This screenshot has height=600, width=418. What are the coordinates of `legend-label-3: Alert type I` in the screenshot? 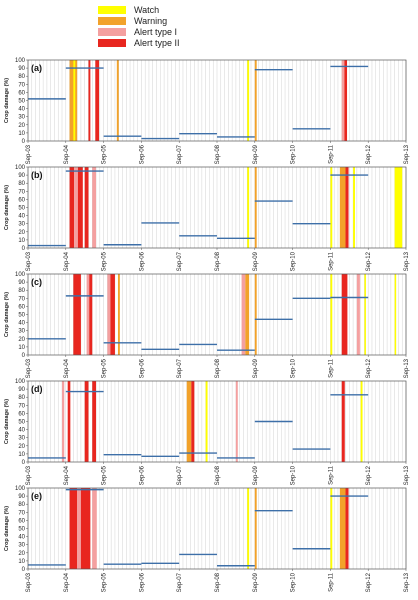 It's located at (155, 32).